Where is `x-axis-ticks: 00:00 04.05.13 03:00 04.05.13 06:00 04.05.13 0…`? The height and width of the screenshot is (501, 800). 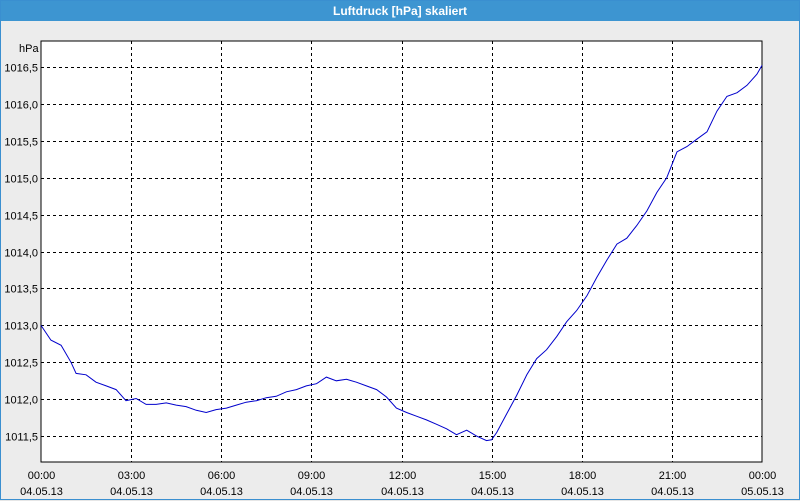
x-axis-ticks: 00:00 04.05.13 03:00 04.05.13 06:00 04.05.13 0… is located at coordinates (402, 484).